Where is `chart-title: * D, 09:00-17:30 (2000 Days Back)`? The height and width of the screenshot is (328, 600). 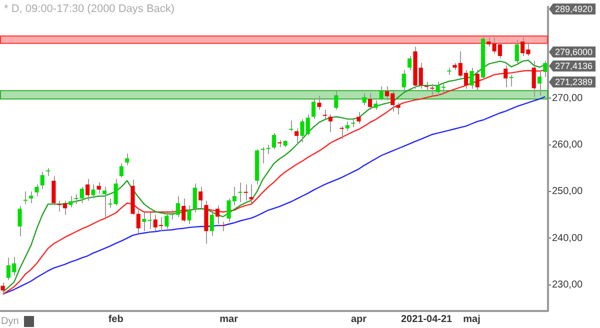 chart-title: * D, 09:00-17:30 (2000 Days Back) is located at coordinates (89, 9).